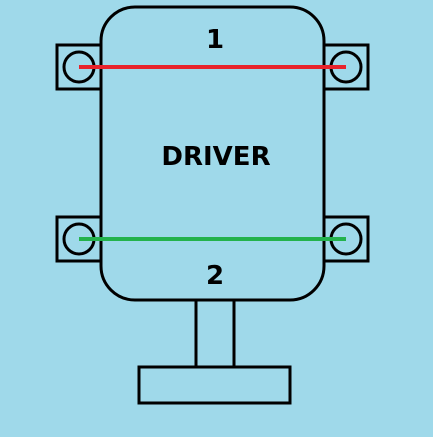 The height and width of the screenshot is (437, 433). I want to click on diagram-title: DRIVER, so click(215, 157).